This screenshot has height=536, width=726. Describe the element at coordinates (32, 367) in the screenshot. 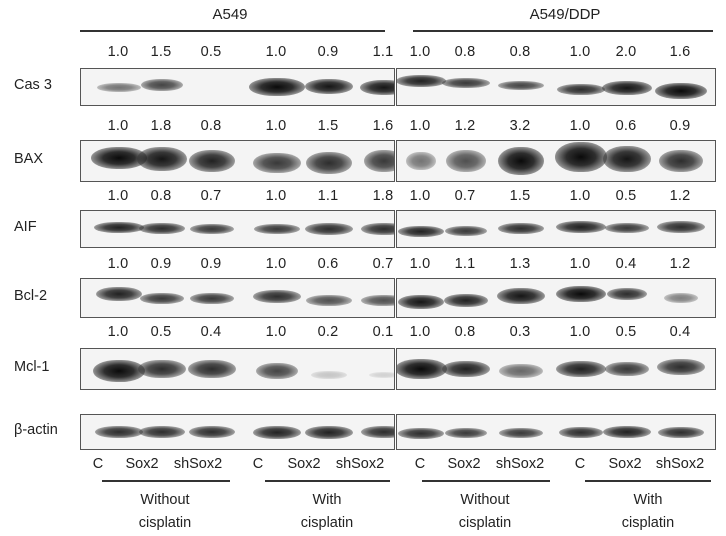

I see `row-label: Mcl-1` at that location.